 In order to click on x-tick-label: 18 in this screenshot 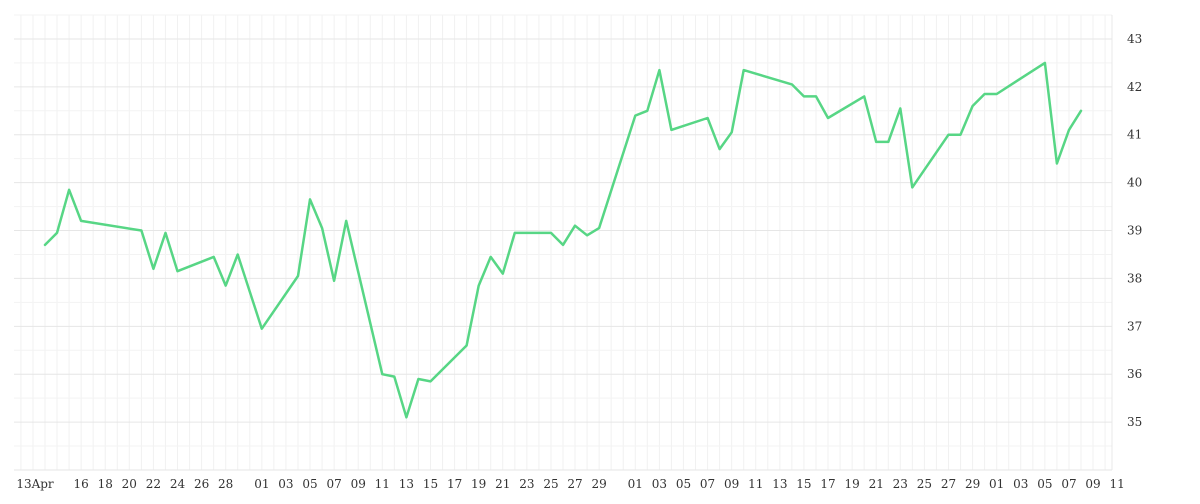, I will do `click(105, 484)`.